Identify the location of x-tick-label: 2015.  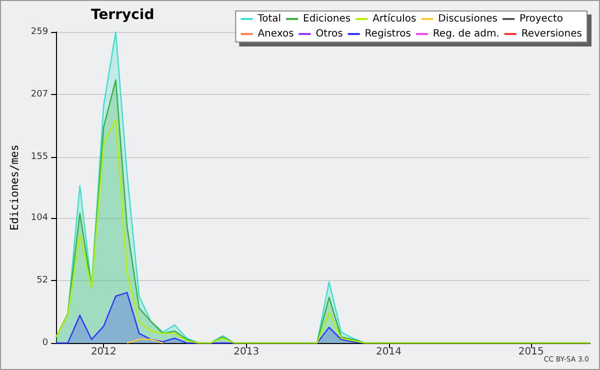
(531, 352).